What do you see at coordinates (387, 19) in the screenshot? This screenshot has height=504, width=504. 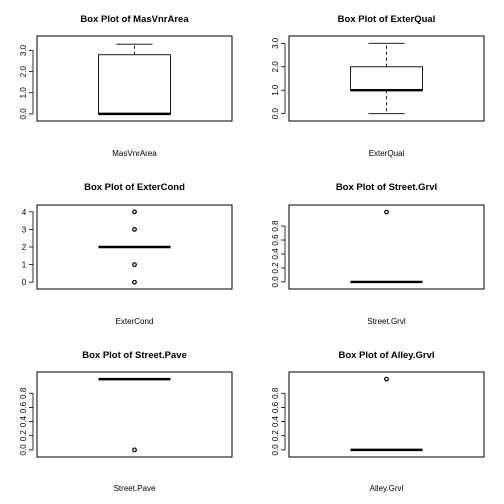 I see `chart-title: Box Plot of ExterQual` at bounding box center [387, 19].